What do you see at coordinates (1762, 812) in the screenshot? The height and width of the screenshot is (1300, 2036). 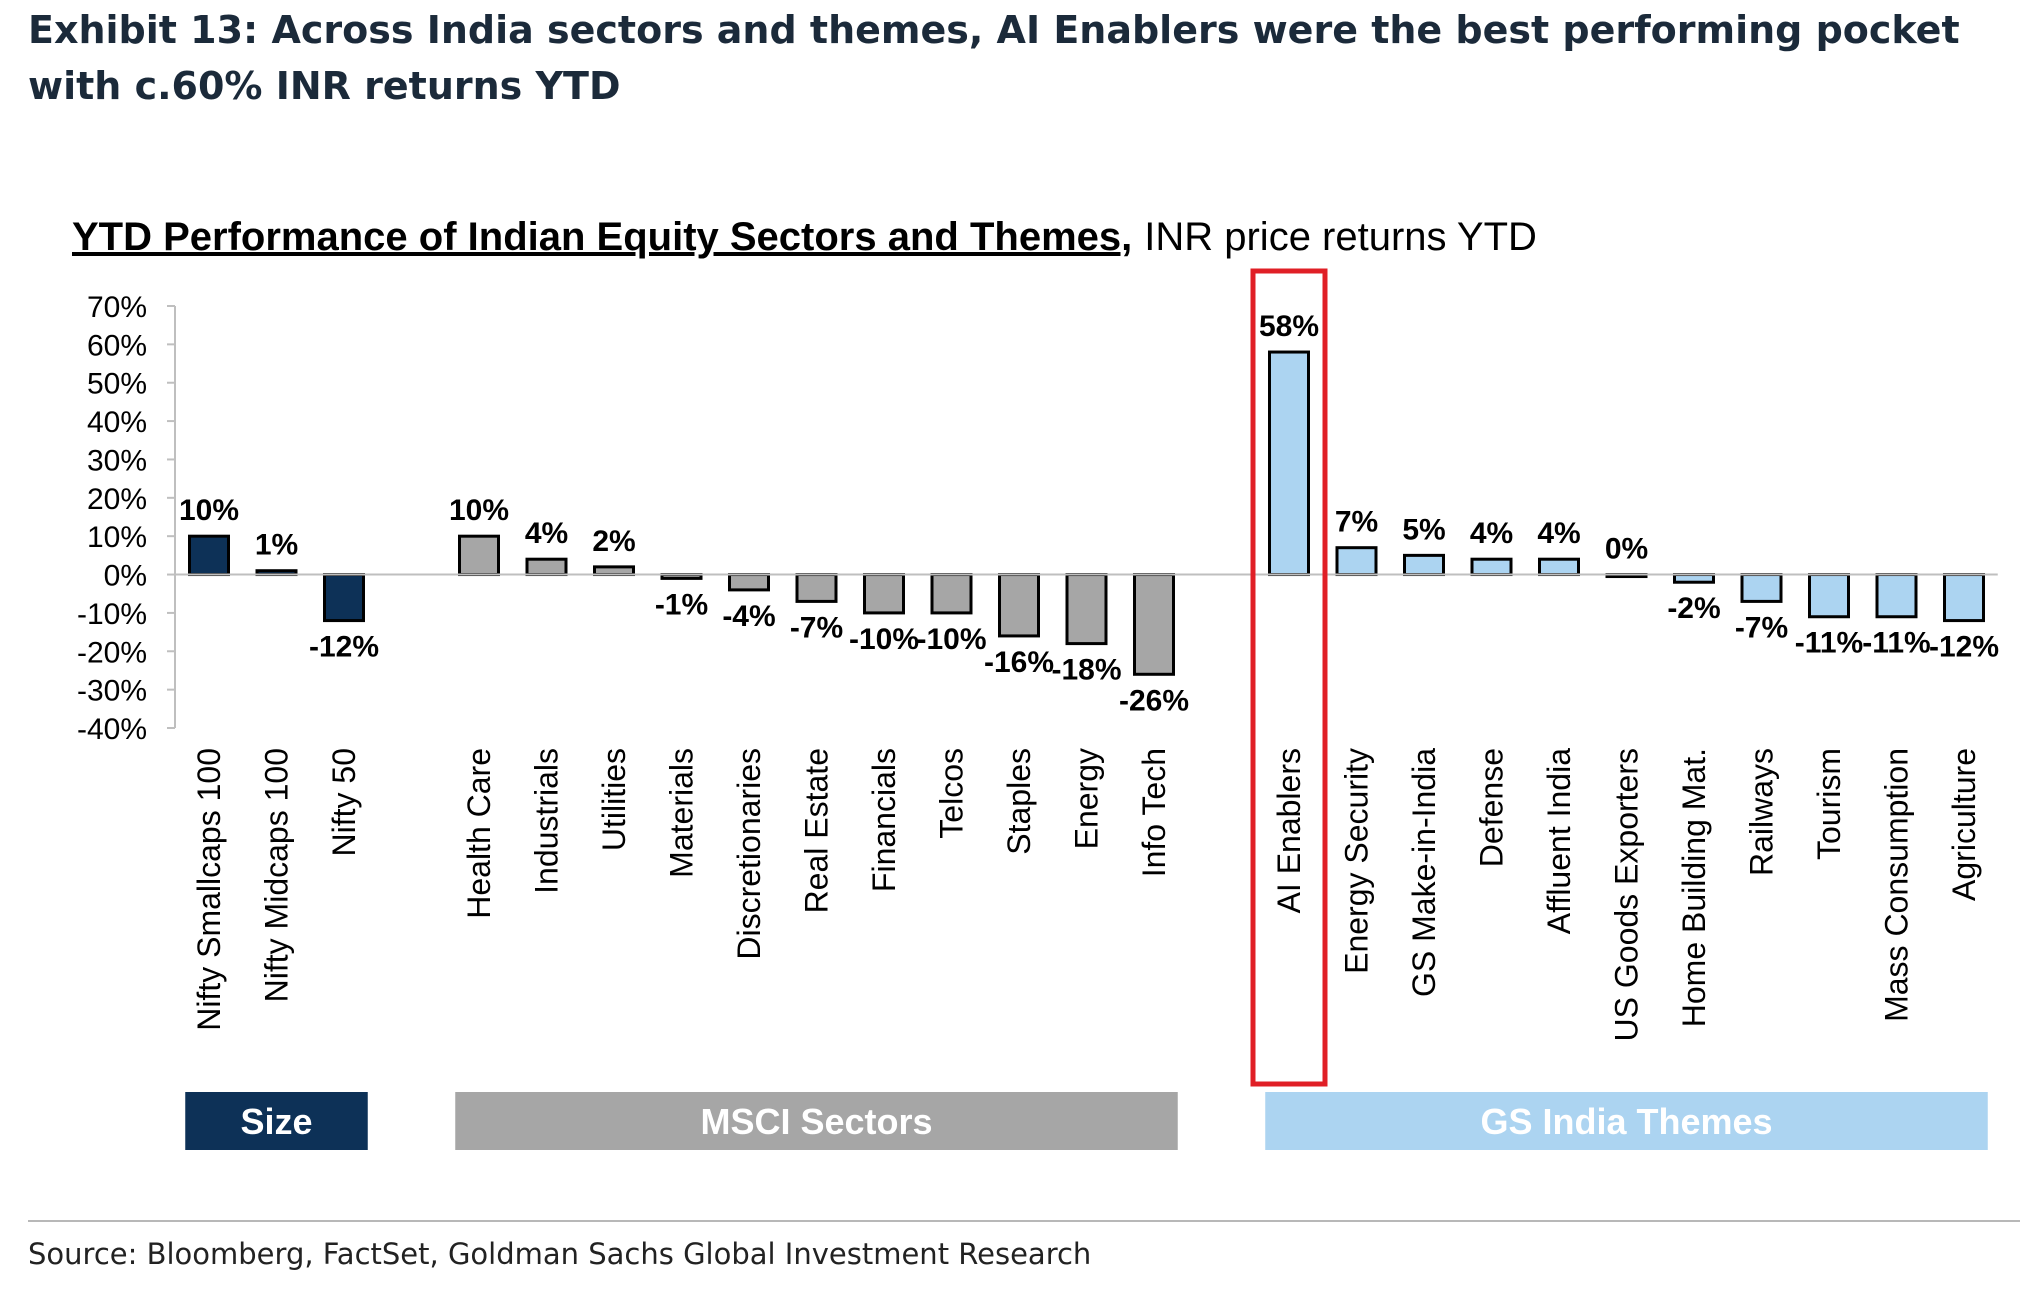 I see `category-label: Railways` at bounding box center [1762, 812].